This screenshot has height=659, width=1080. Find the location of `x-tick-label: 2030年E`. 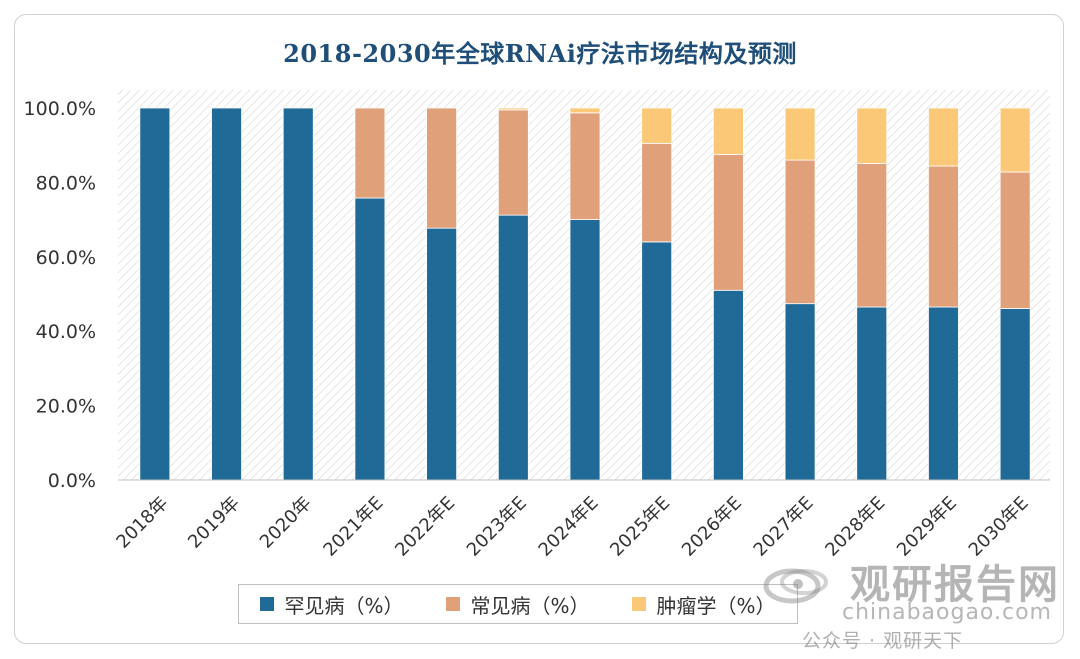

x-tick-label: 2030年E is located at coordinates (999, 527).